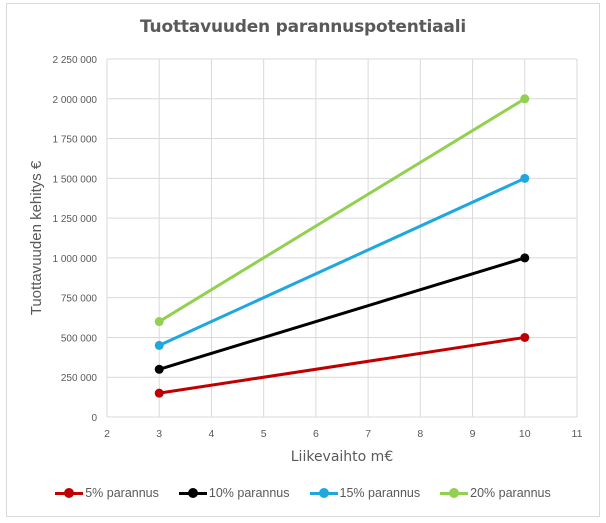 Image resolution: width=606 pixels, height=523 pixels. Describe the element at coordinates (380, 493) in the screenshot. I see `legend-label: 15% parannus` at that location.